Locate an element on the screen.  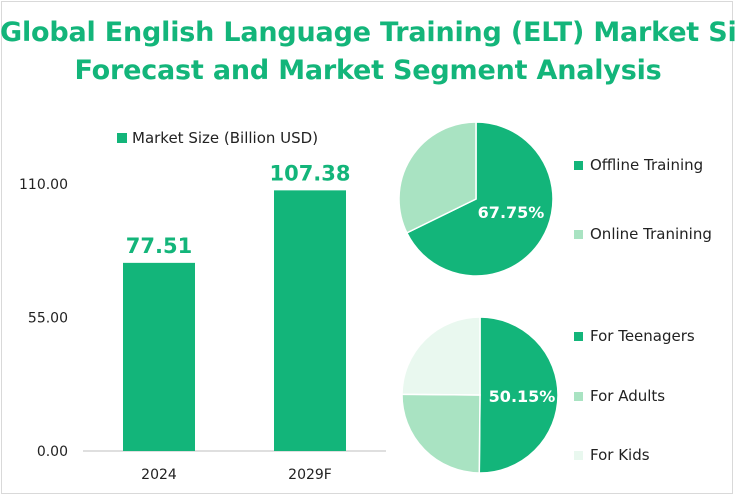
bar-data-label: 107.38 is located at coordinates (309, 173).